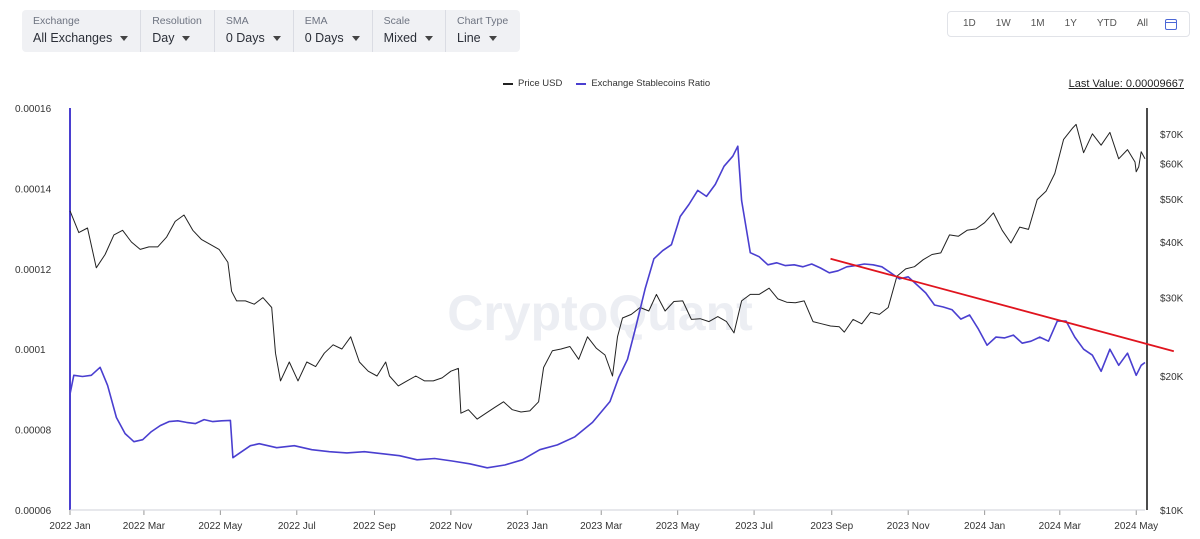 This screenshot has height=539, width=1200. I want to click on left-tick-label: 0.00016, so click(33, 109).